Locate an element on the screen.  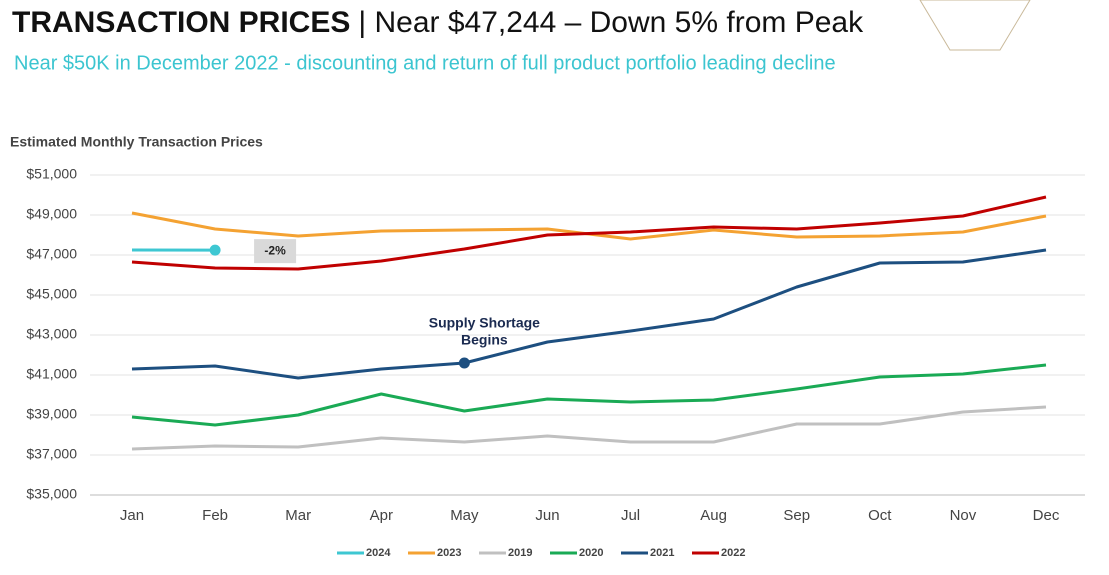
y-tick-label: $35,000 is located at coordinates (51, 494).